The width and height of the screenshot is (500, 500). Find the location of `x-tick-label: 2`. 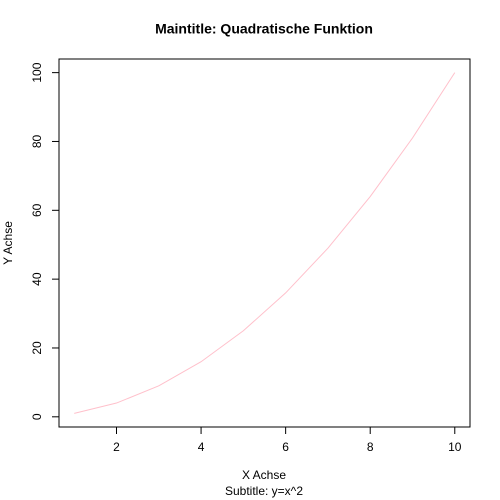

x-tick-label: 2 is located at coordinates (116, 447).